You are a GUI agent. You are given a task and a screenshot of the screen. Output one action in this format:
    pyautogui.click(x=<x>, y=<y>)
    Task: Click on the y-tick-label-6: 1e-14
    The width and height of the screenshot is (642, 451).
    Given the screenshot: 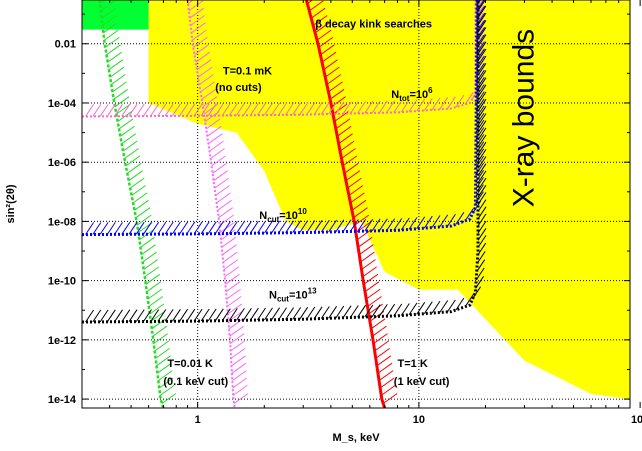 What is the action you would take?
    pyautogui.click(x=62, y=400)
    